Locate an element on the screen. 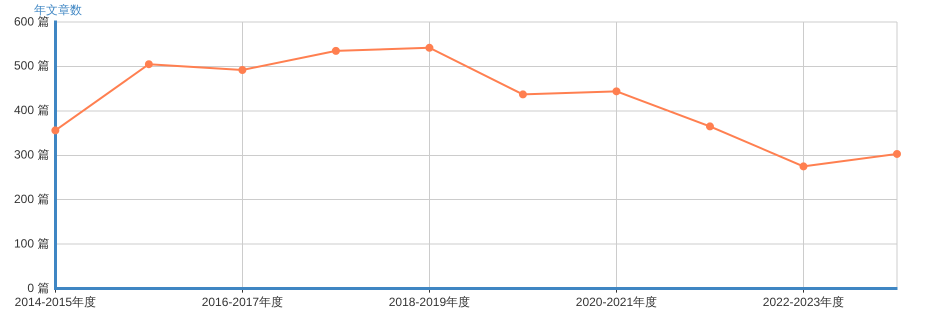  y-tick-label: 500 篇 is located at coordinates (32, 65).